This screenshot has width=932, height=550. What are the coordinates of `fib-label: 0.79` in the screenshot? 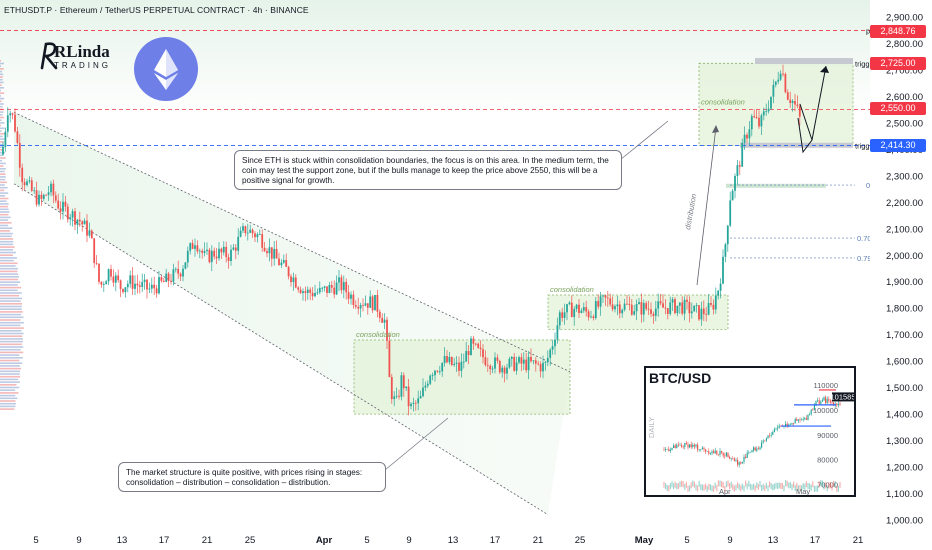 It's located at (864, 258).